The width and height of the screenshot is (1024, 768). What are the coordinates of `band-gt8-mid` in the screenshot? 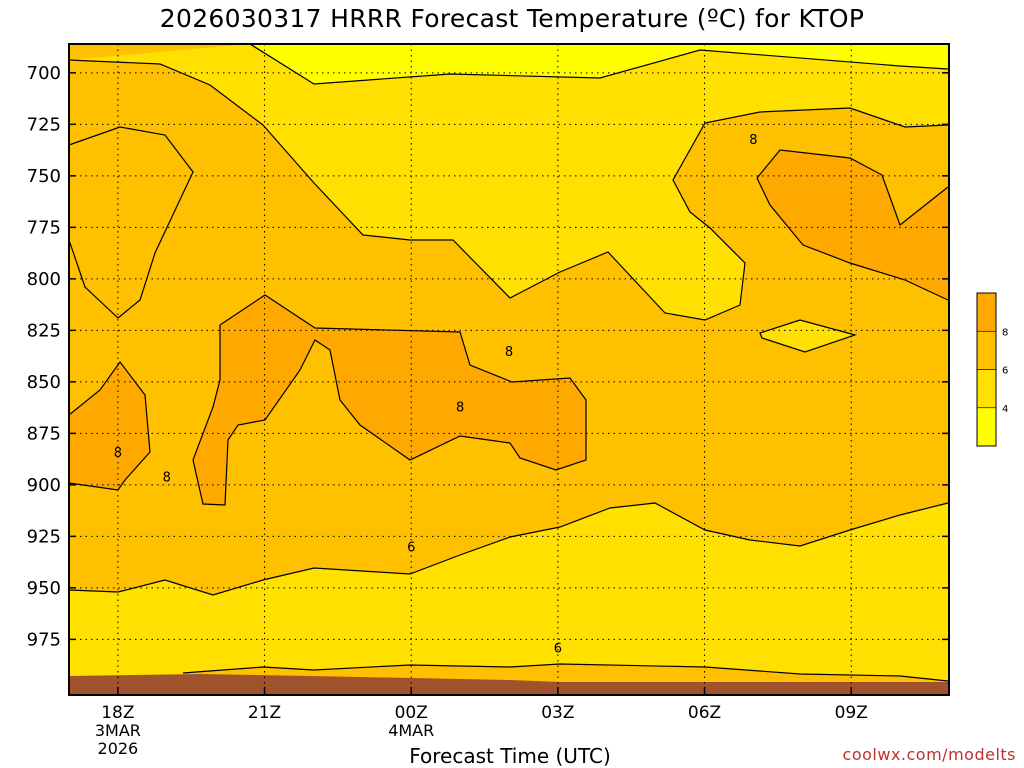 It's located at (389, 400).